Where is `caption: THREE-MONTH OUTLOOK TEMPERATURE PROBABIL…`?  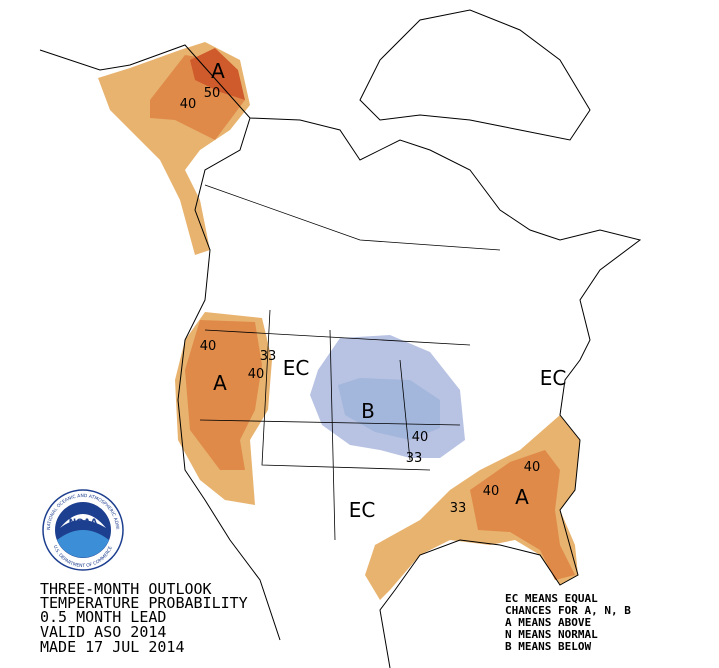 caption: THREE-MONTH OUTLOOK TEMPERATURE PROBABIL… is located at coordinates (144, 618).